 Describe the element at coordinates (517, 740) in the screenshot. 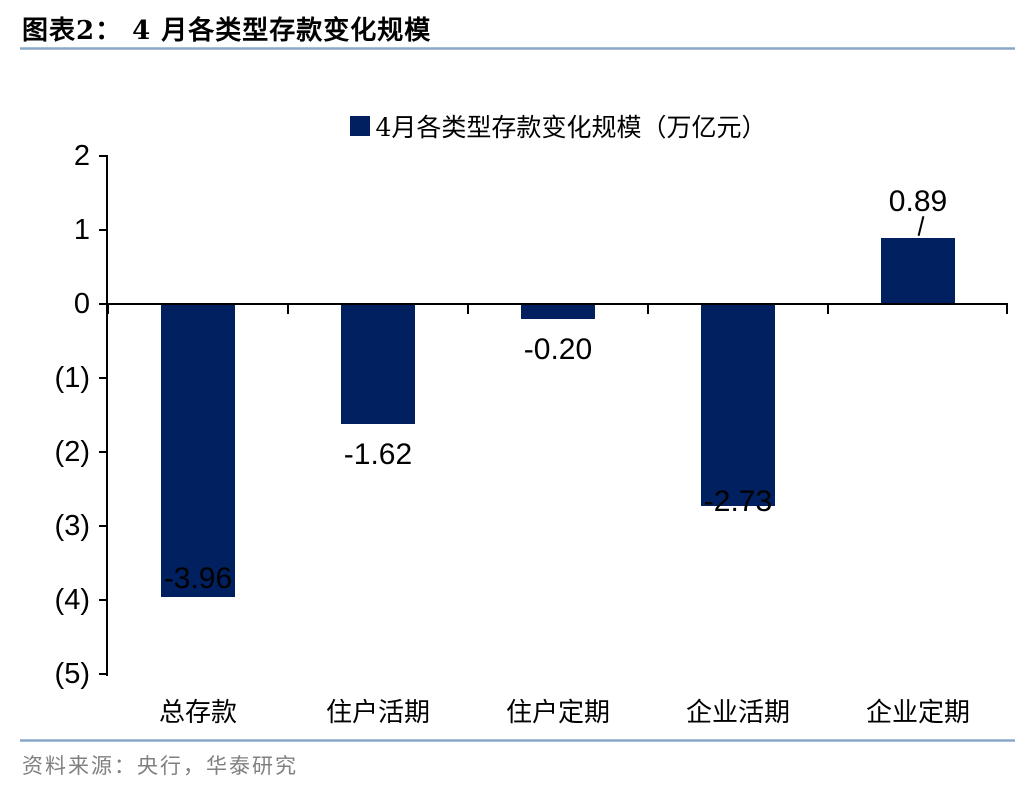

I see `footer-rule` at that location.